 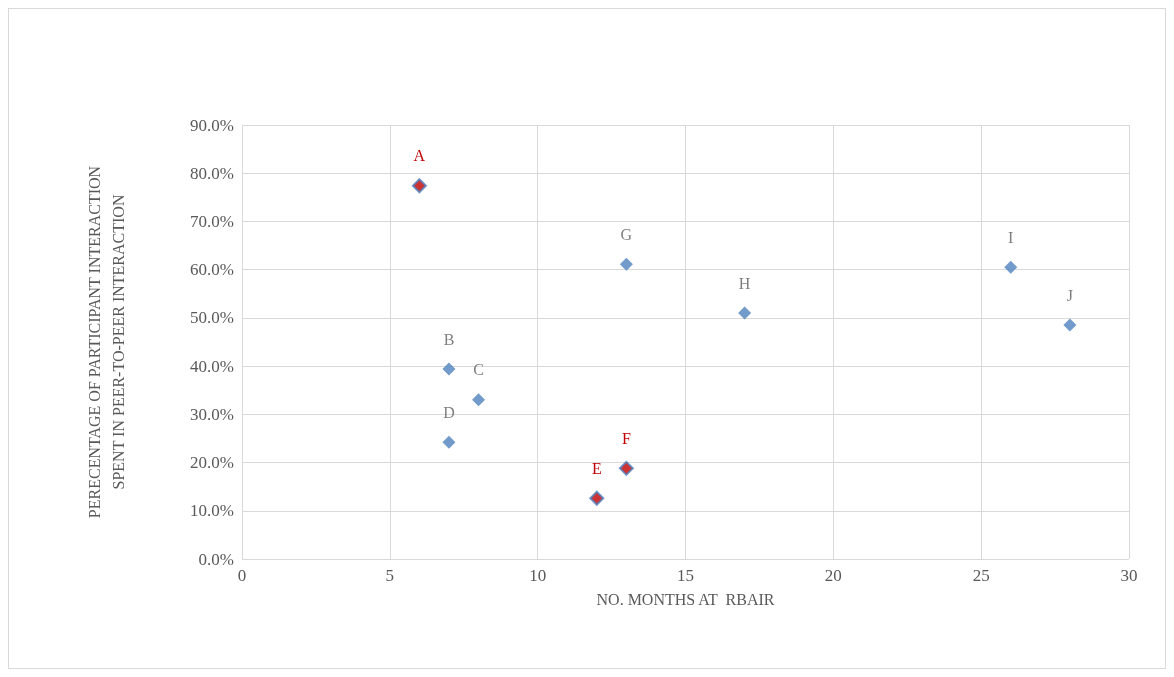 I want to click on x-tick-label: 30, so click(x=1129, y=575).